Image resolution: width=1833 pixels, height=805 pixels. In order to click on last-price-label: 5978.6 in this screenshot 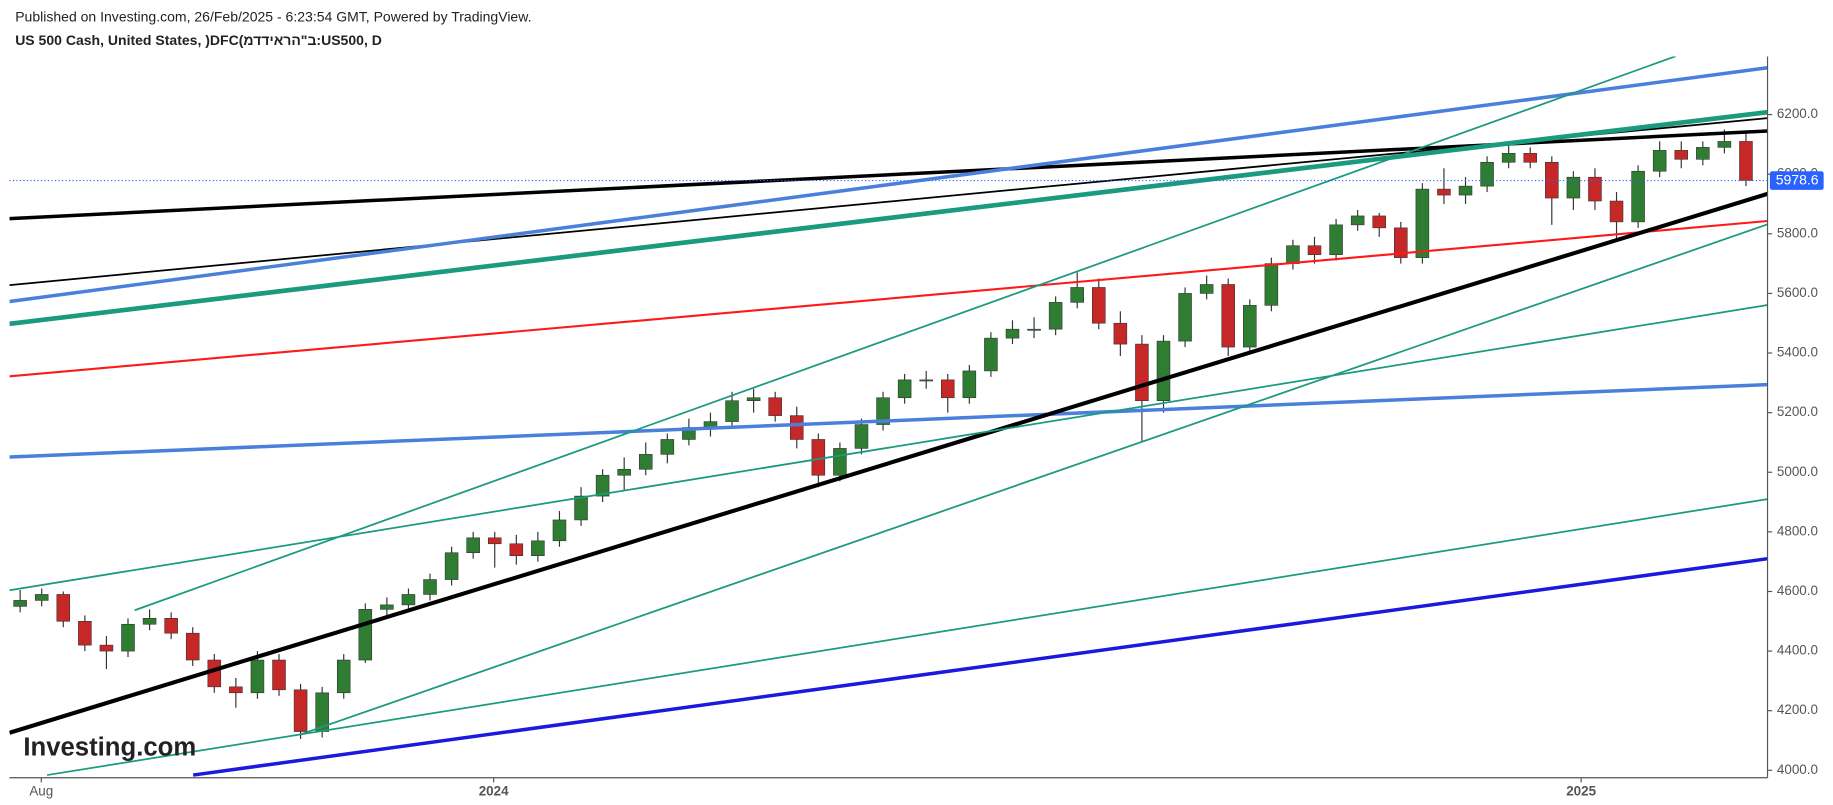, I will do `click(1797, 179)`.